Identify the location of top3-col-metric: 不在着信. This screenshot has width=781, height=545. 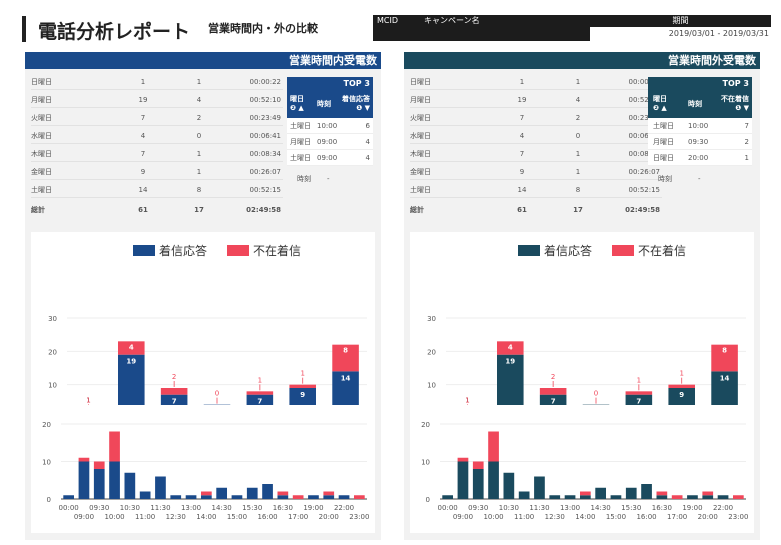
(735, 99).